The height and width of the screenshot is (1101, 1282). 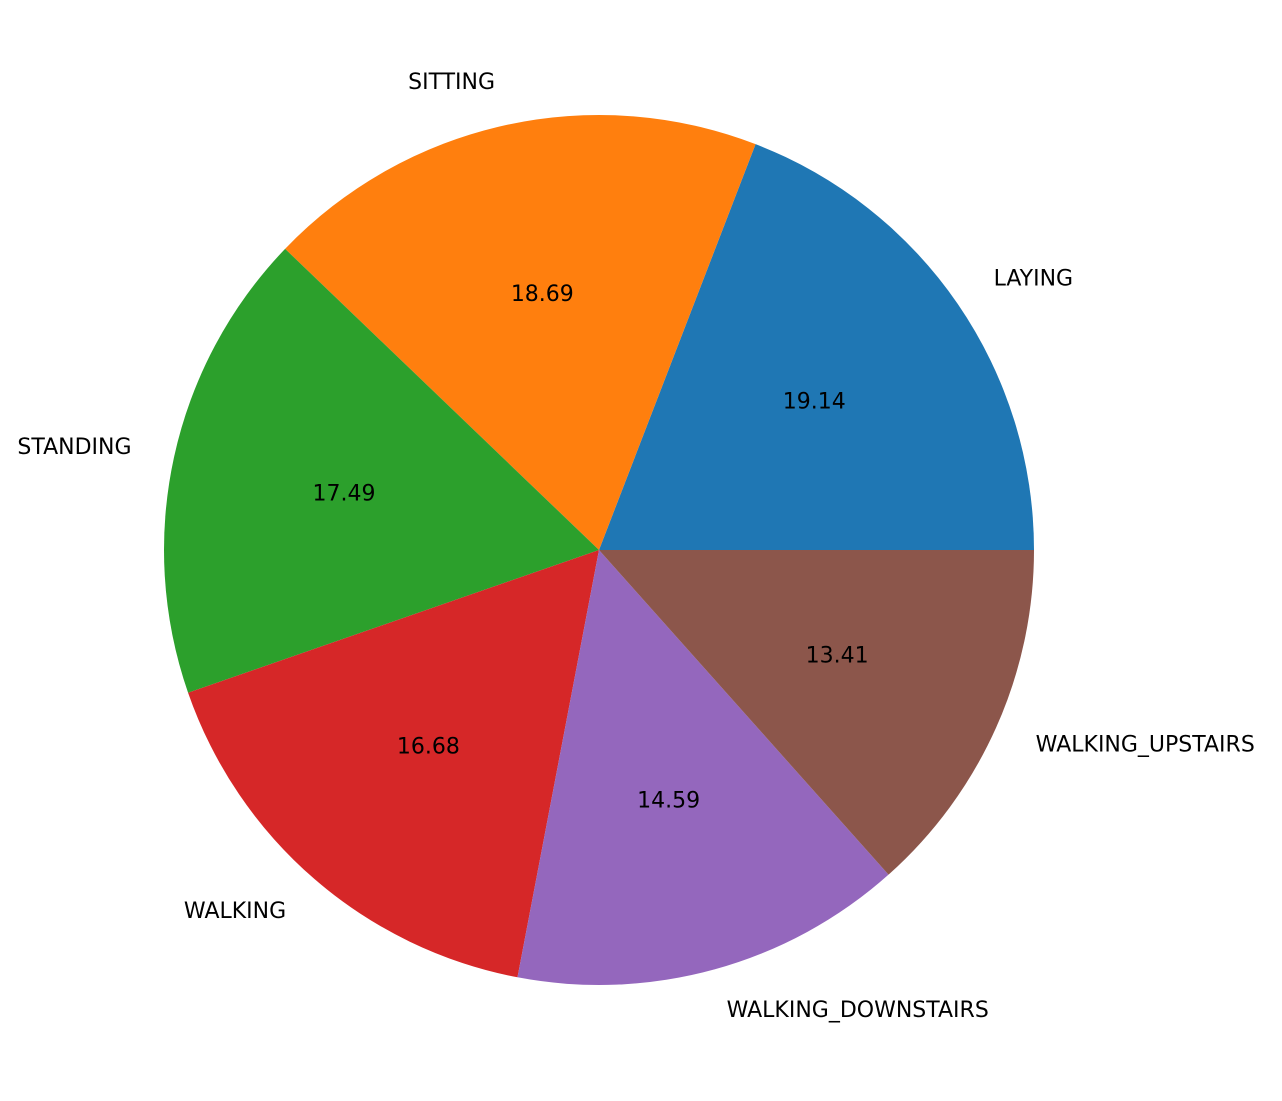 What do you see at coordinates (382, 470) in the screenshot?
I see `pie-slice-standing` at bounding box center [382, 470].